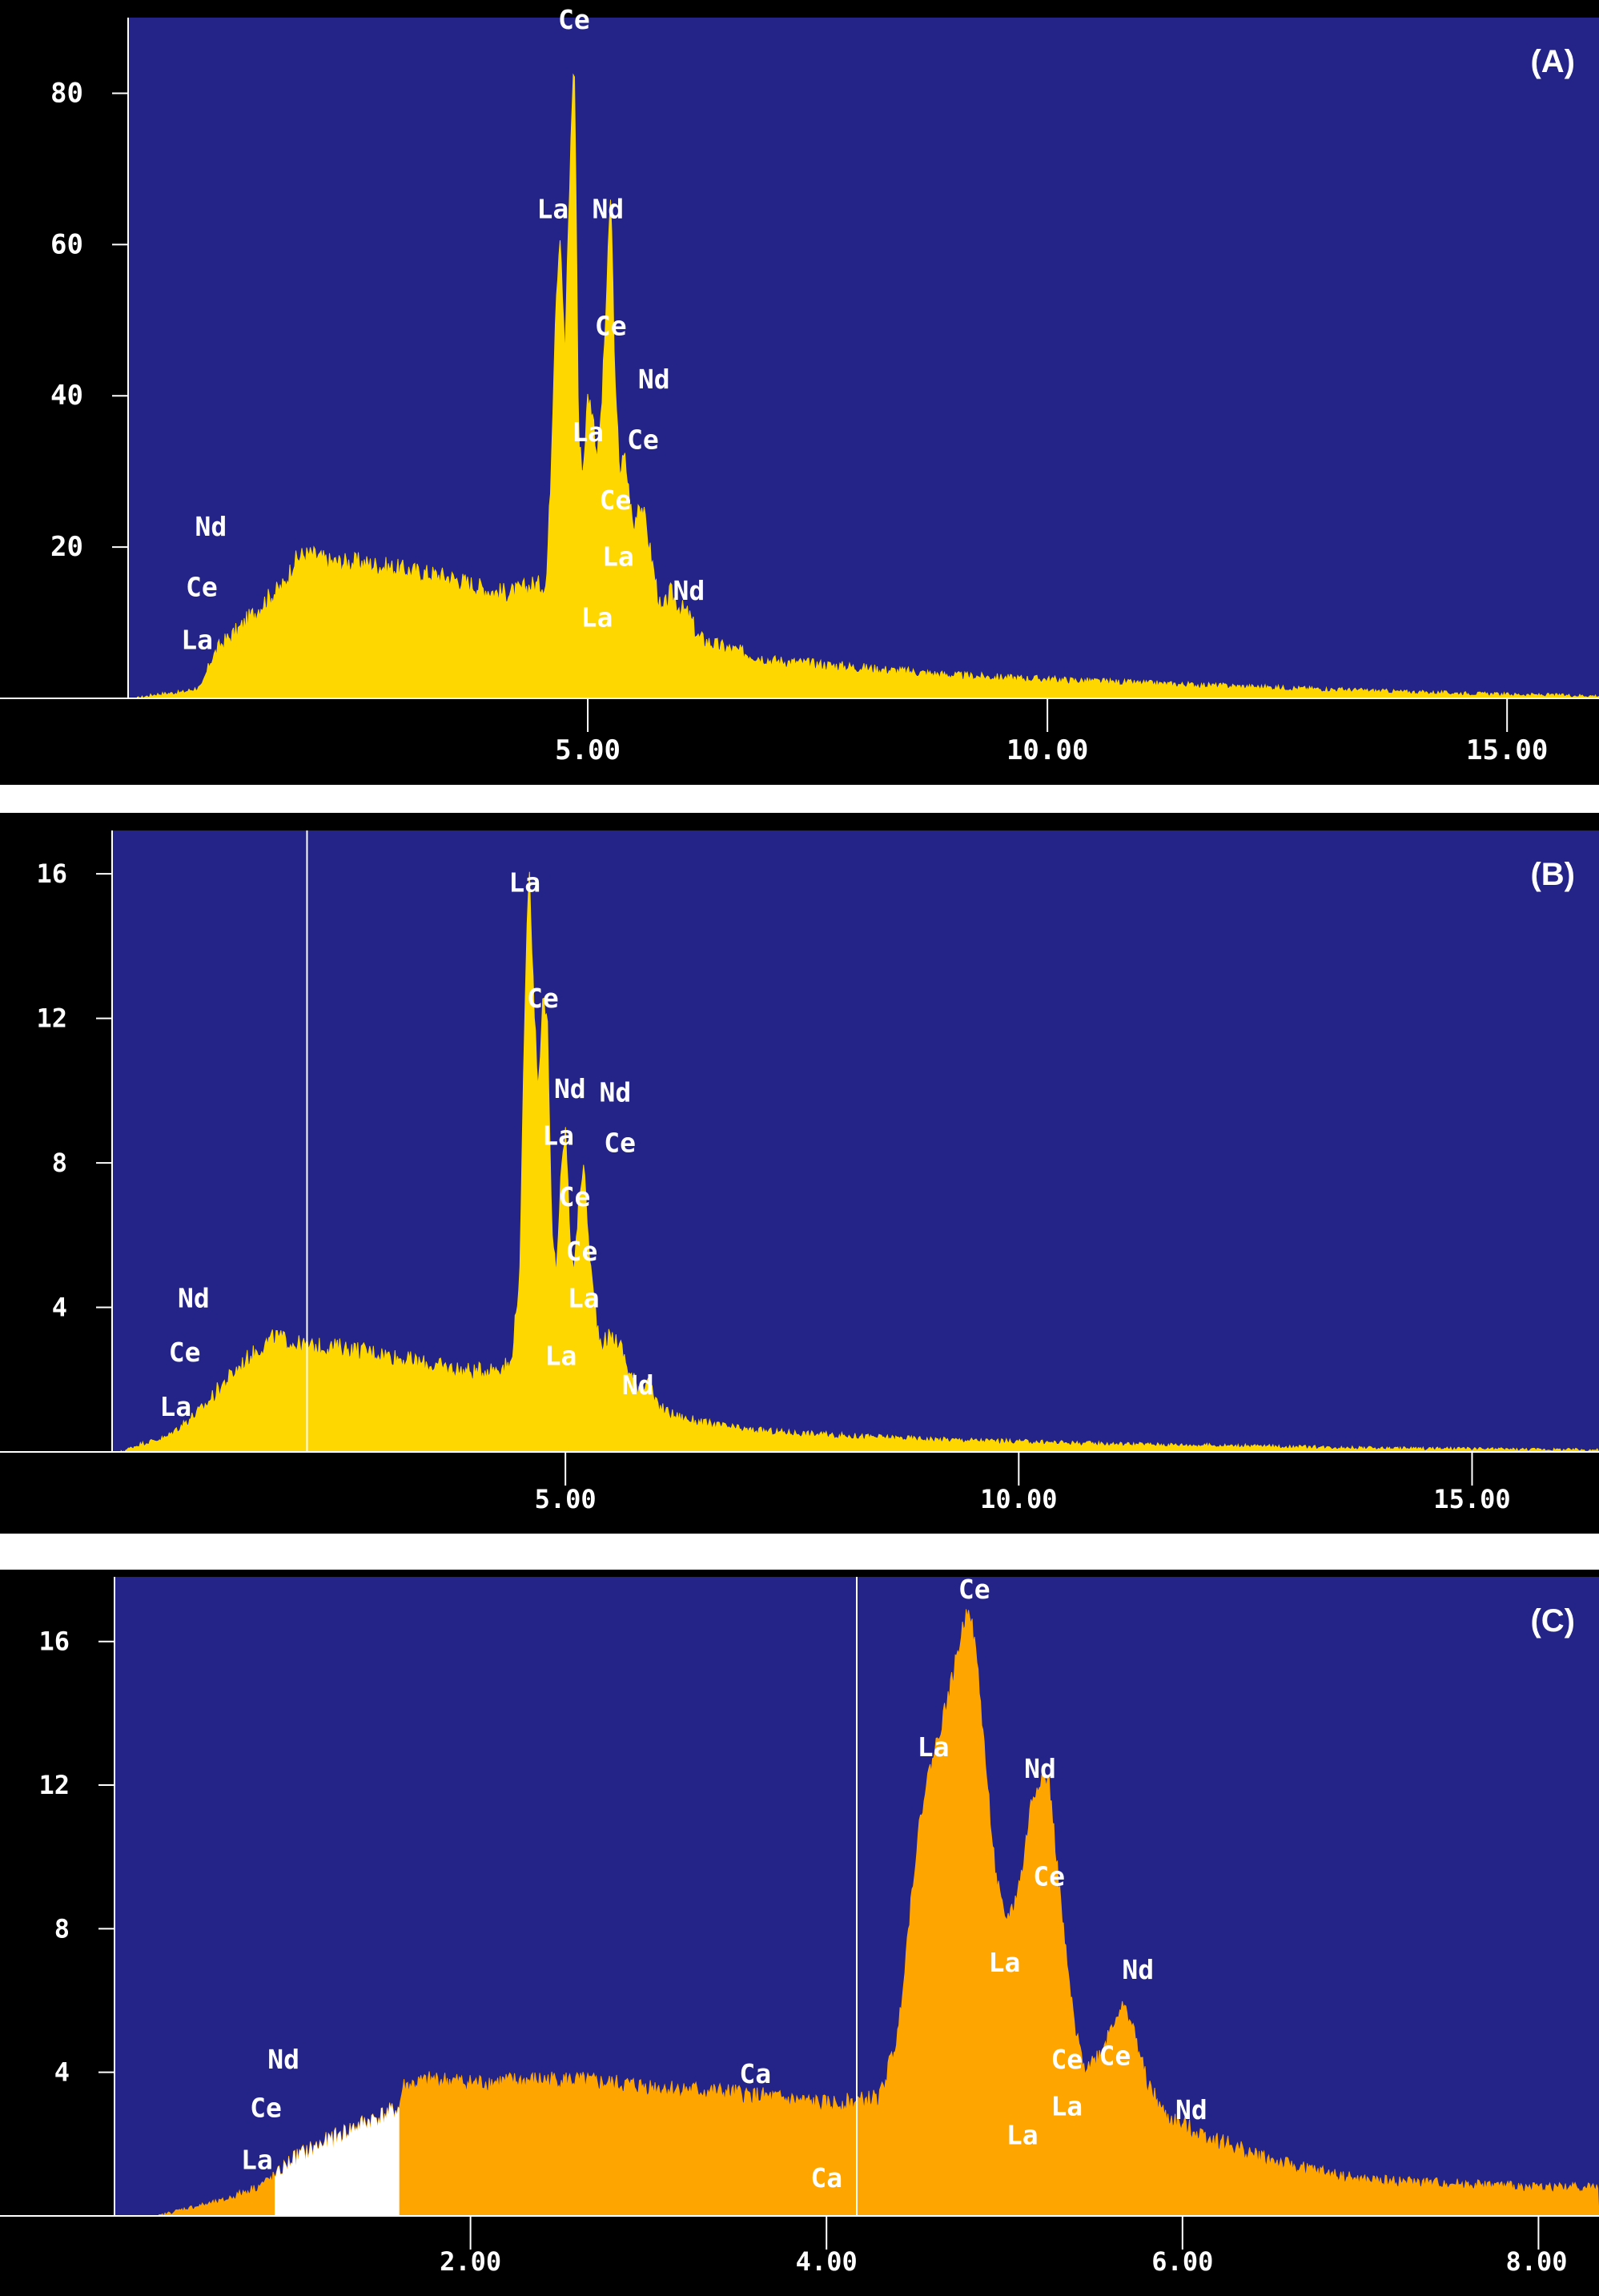 This screenshot has height=2296, width=1599. What do you see at coordinates (827, 2261) in the screenshot?
I see `x-tick-label: 4.00` at bounding box center [827, 2261].